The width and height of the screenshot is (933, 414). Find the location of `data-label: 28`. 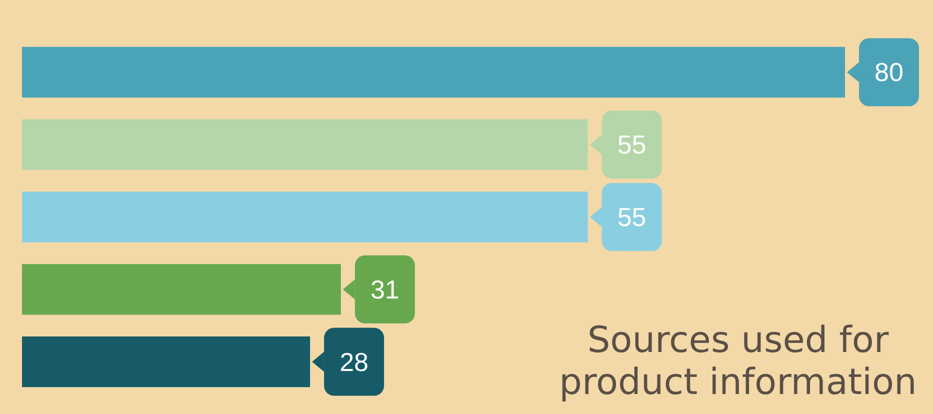

data-label: 28 is located at coordinates (354, 361).